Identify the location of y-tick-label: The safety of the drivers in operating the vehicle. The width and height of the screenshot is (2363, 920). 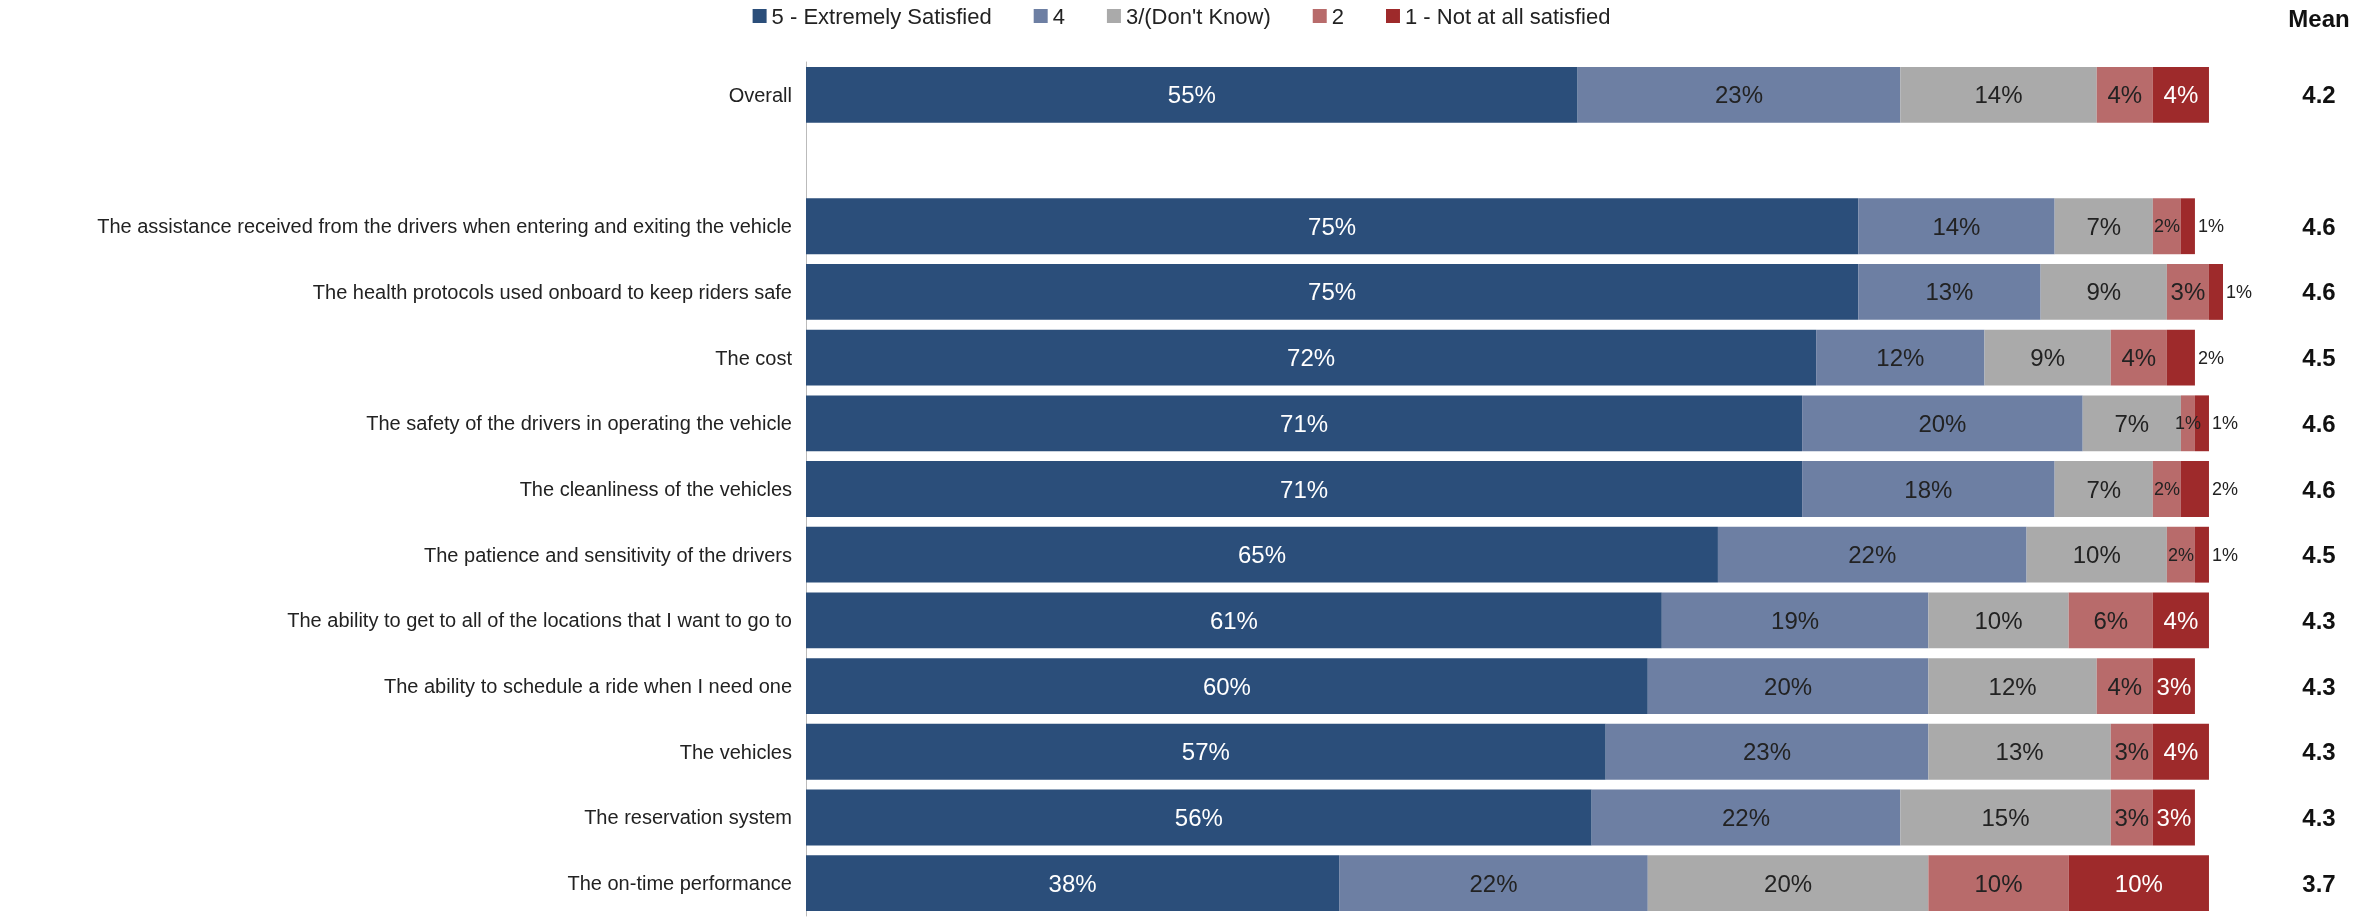
(579, 423).